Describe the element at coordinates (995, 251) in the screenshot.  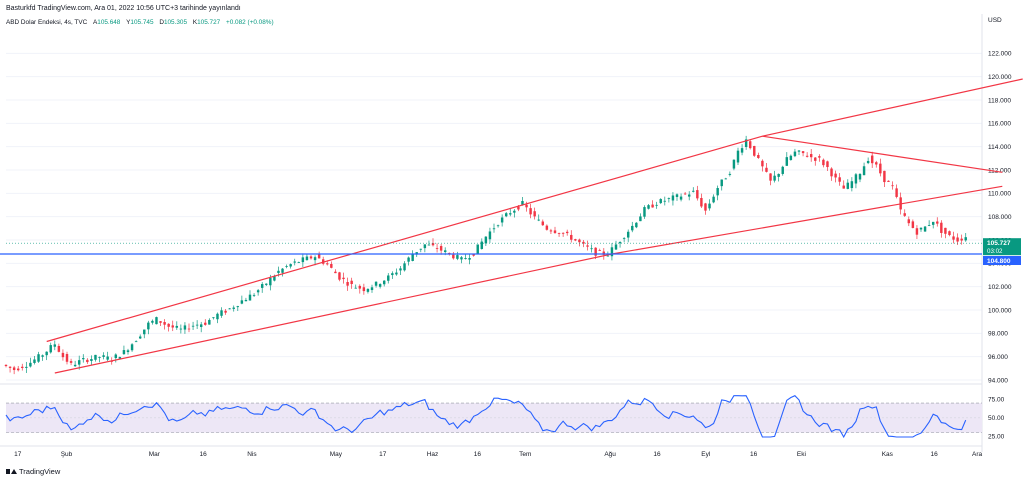
I see `countdown-text: 03:02` at that location.